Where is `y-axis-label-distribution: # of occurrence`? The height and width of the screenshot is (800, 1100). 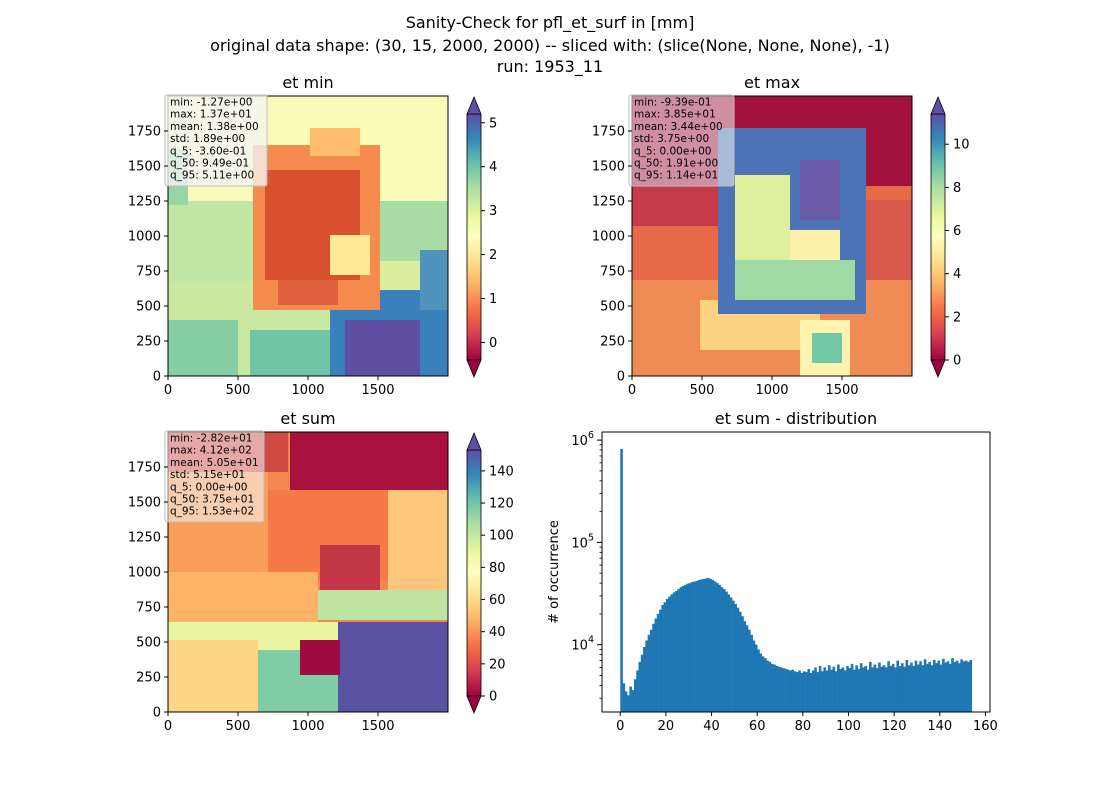
y-axis-label-distribution: # of occurrence is located at coordinates (554, 572).